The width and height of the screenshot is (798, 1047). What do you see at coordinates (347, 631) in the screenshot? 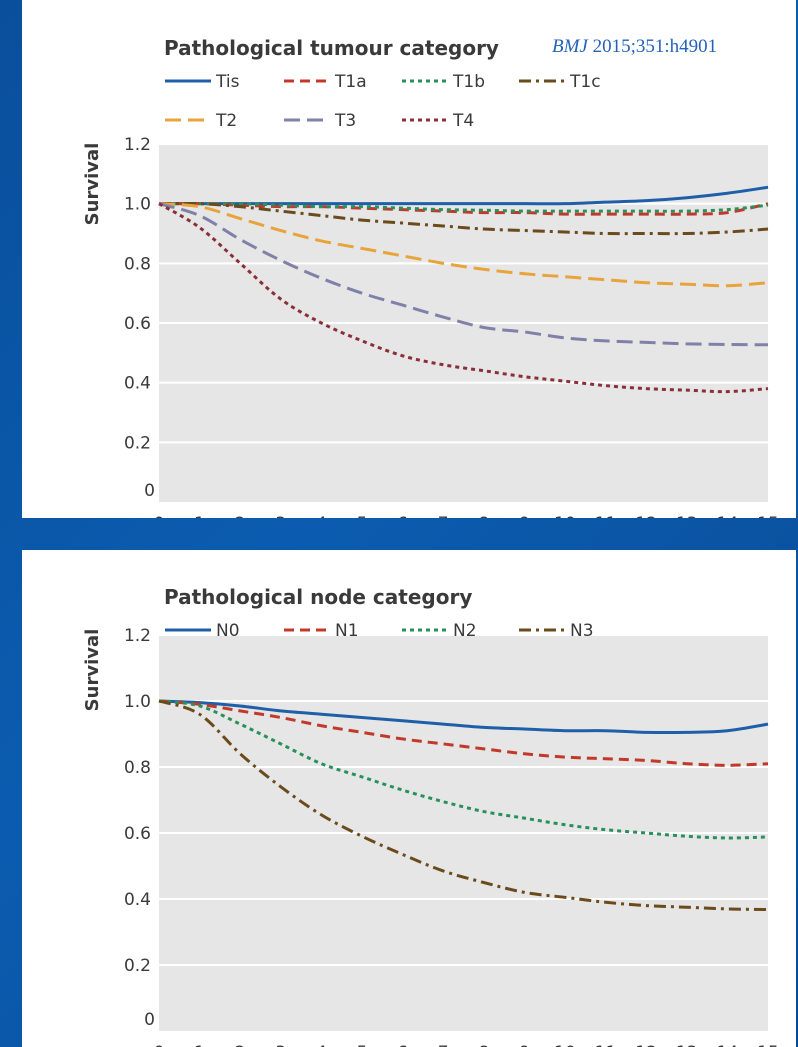
I see `legend-label-n1: N1` at bounding box center [347, 631].